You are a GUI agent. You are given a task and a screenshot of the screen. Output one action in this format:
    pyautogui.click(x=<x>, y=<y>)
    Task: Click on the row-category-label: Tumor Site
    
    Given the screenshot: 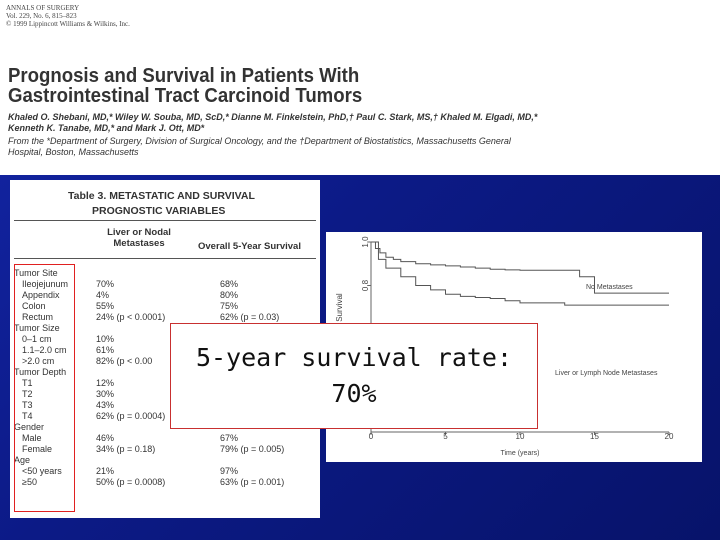 What is the action you would take?
    pyautogui.click(x=36, y=273)
    